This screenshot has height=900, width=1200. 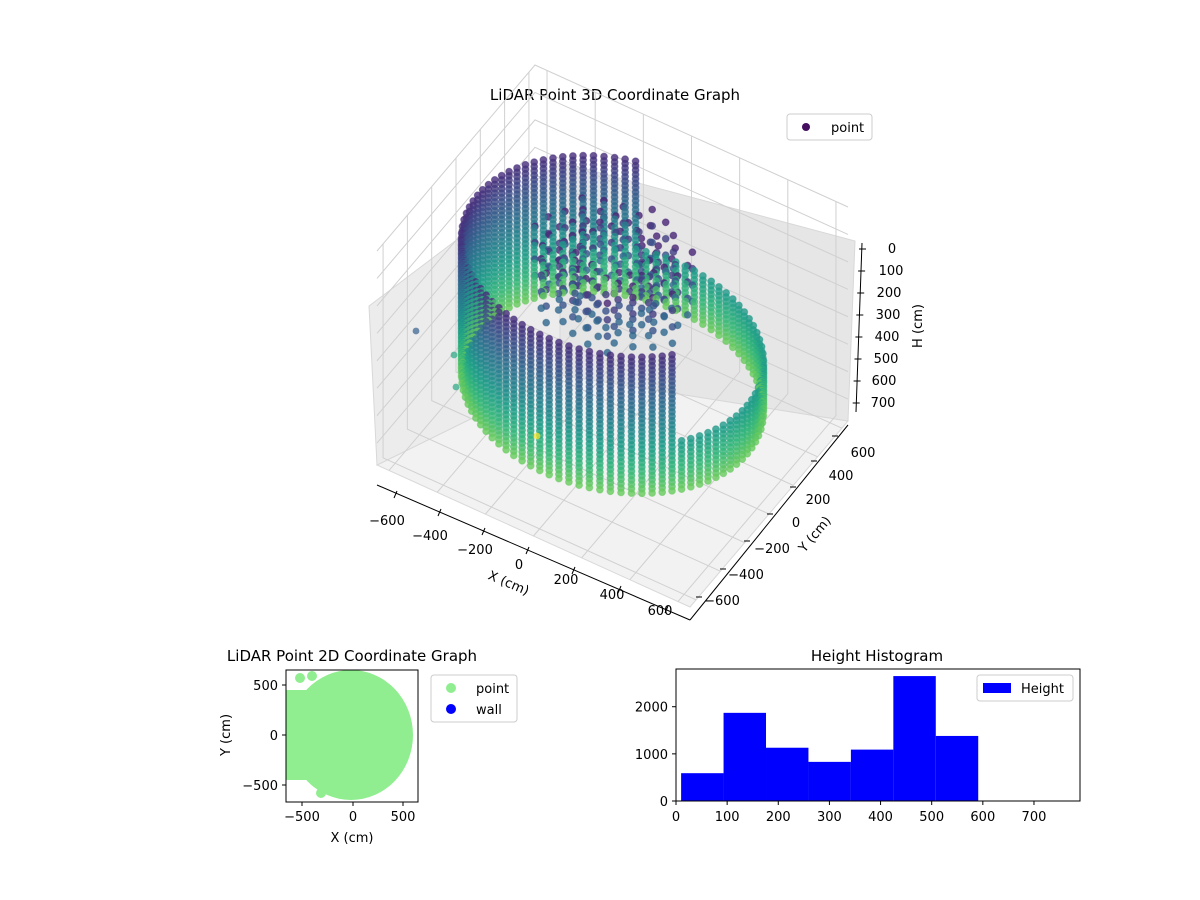 What do you see at coordinates (877, 656) in the screenshot?
I see `histogram-title: Height Histogram` at bounding box center [877, 656].